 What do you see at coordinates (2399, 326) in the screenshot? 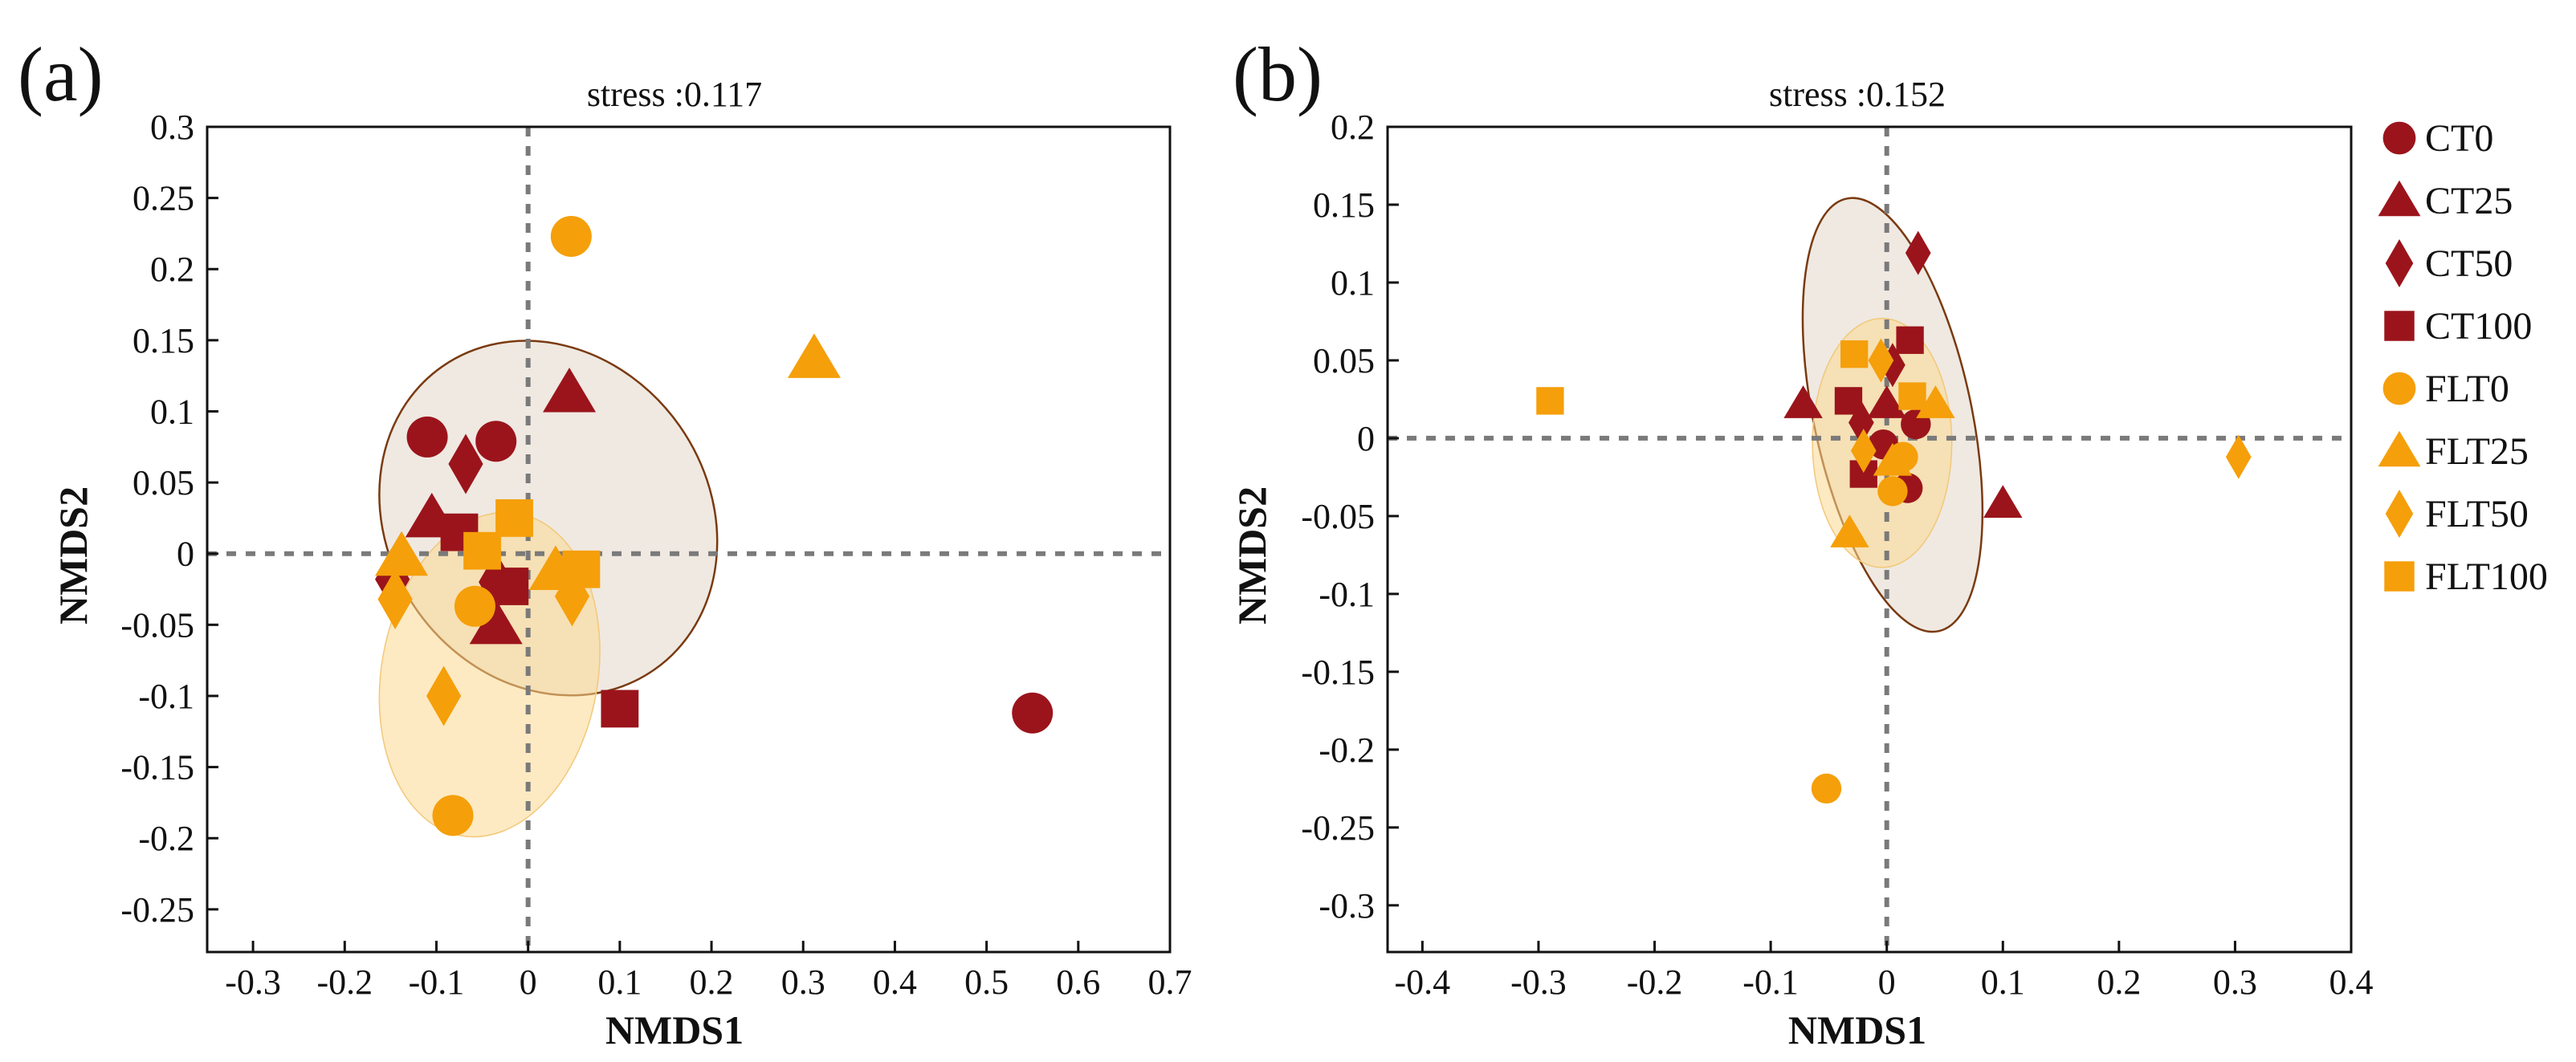
I see `legend-marker-ct100` at bounding box center [2399, 326].